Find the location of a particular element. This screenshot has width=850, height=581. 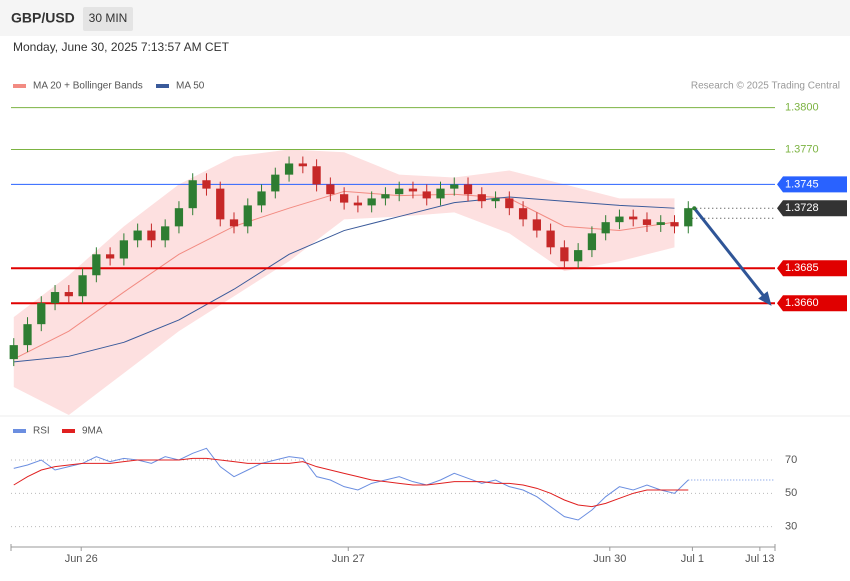

timeframe: 30 MIN is located at coordinates (108, 18).